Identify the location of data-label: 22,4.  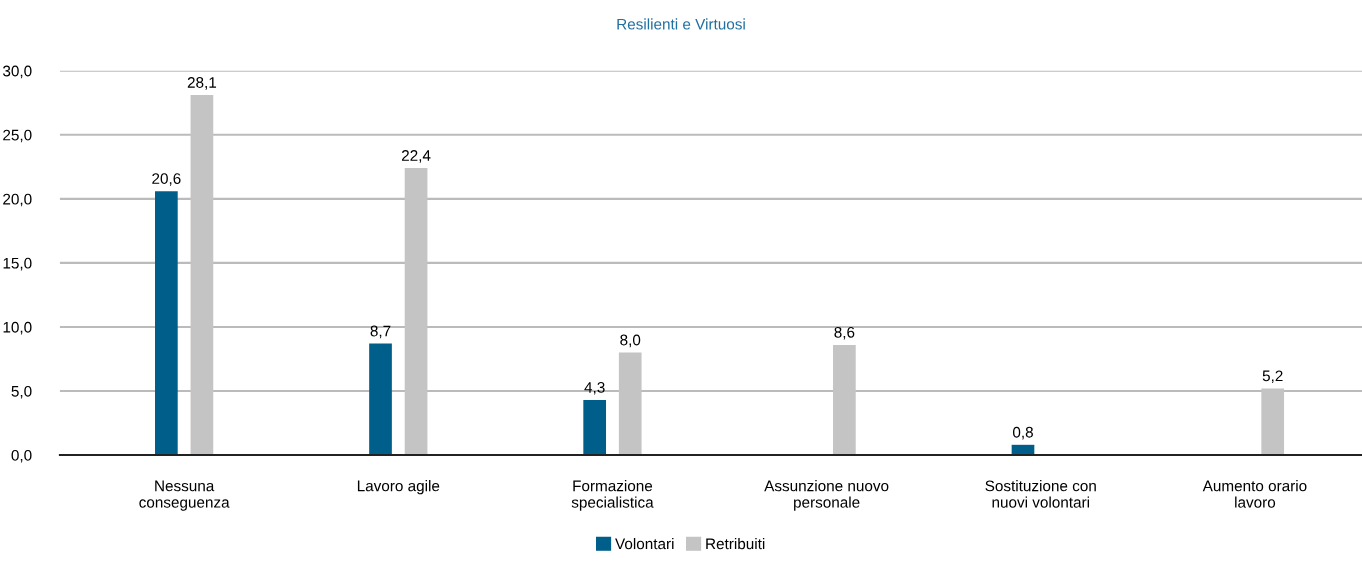
(416, 156).